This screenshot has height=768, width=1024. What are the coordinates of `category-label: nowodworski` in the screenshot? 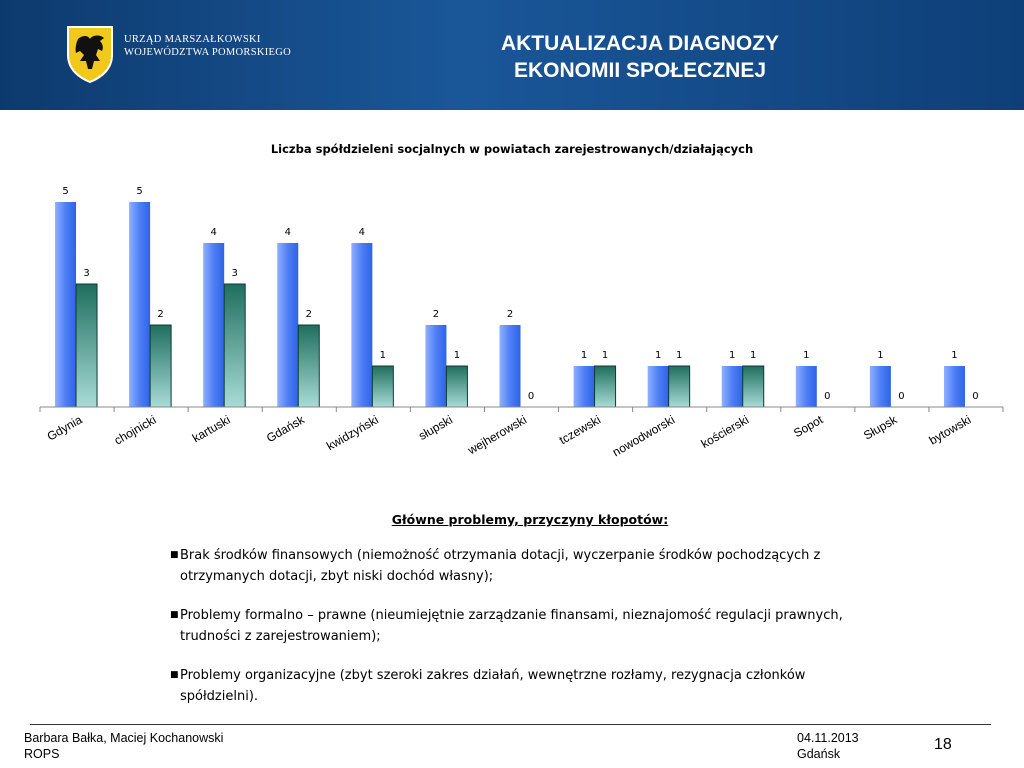 It's located at (643, 435).